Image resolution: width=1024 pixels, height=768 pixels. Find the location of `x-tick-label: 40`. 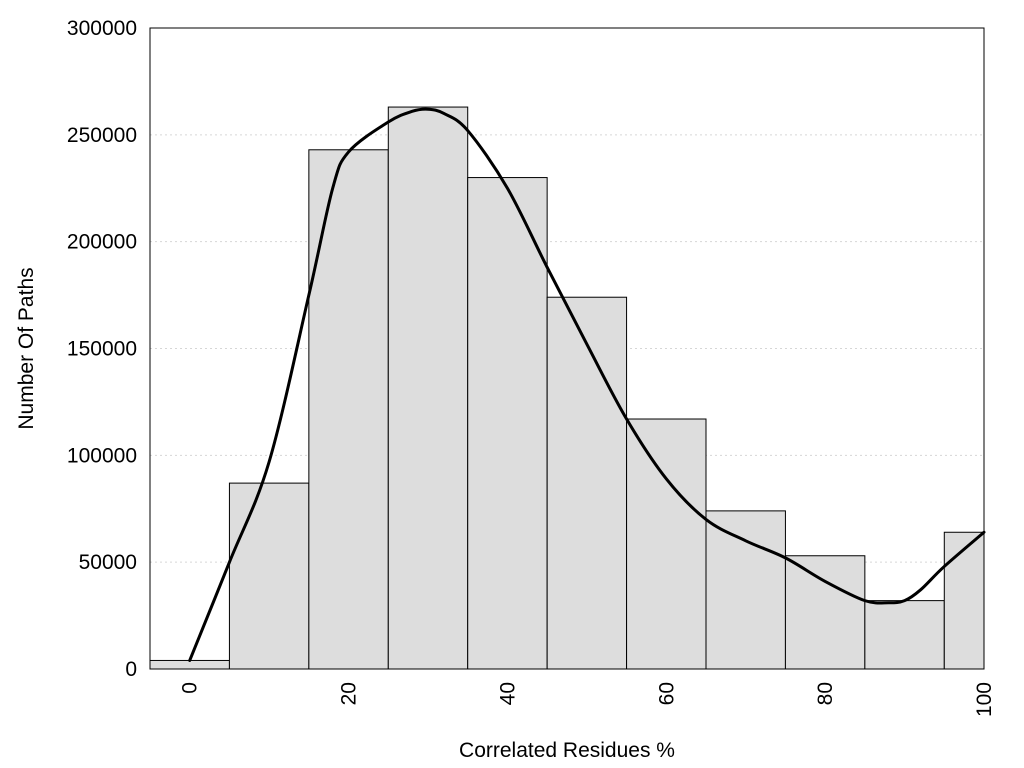

x-tick-label: 40 is located at coordinates (507, 693).